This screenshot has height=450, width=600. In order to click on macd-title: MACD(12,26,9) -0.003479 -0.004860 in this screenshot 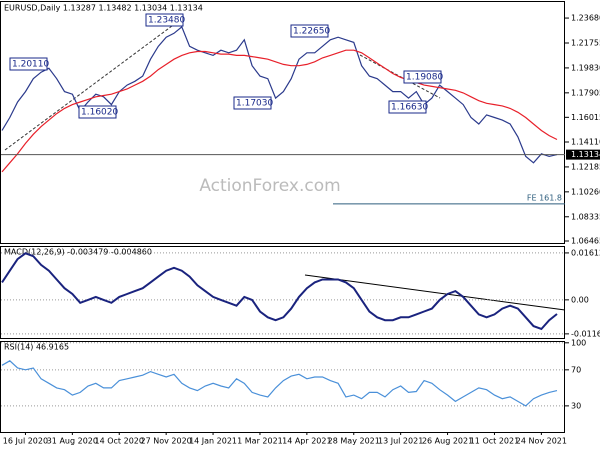, I will do `click(78, 252)`.